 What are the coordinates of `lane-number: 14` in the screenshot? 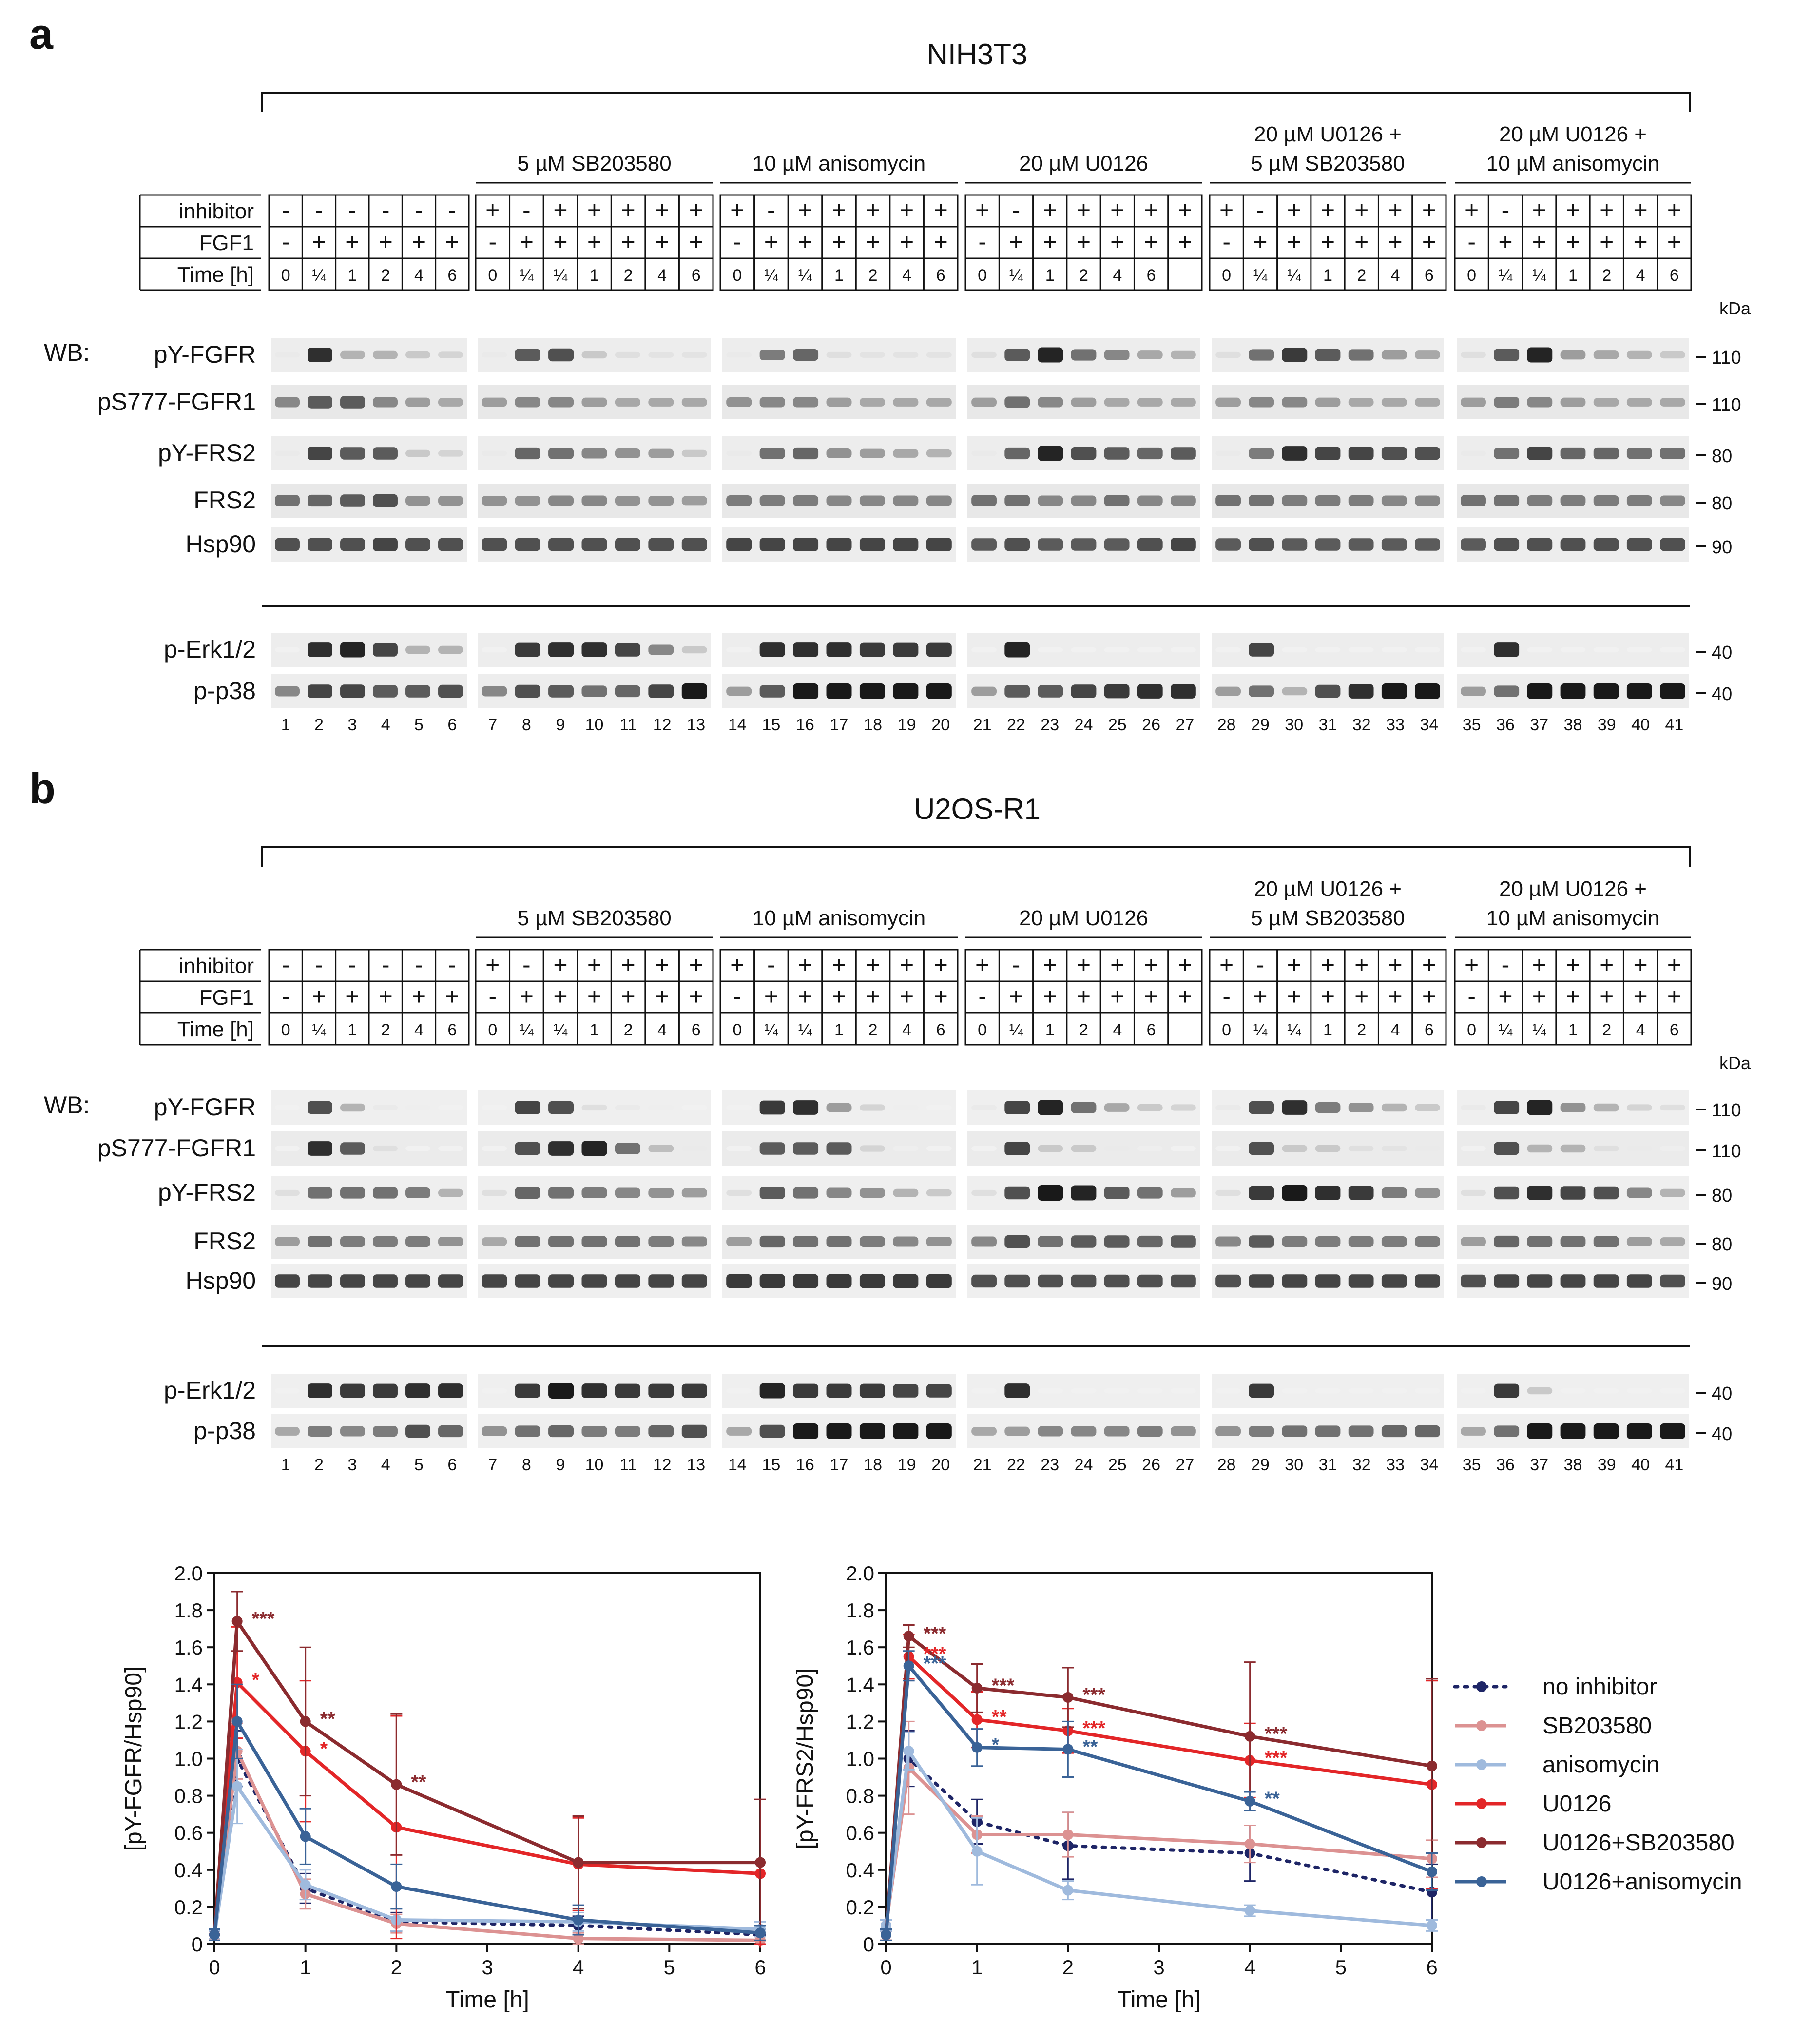 It's located at (738, 1465).